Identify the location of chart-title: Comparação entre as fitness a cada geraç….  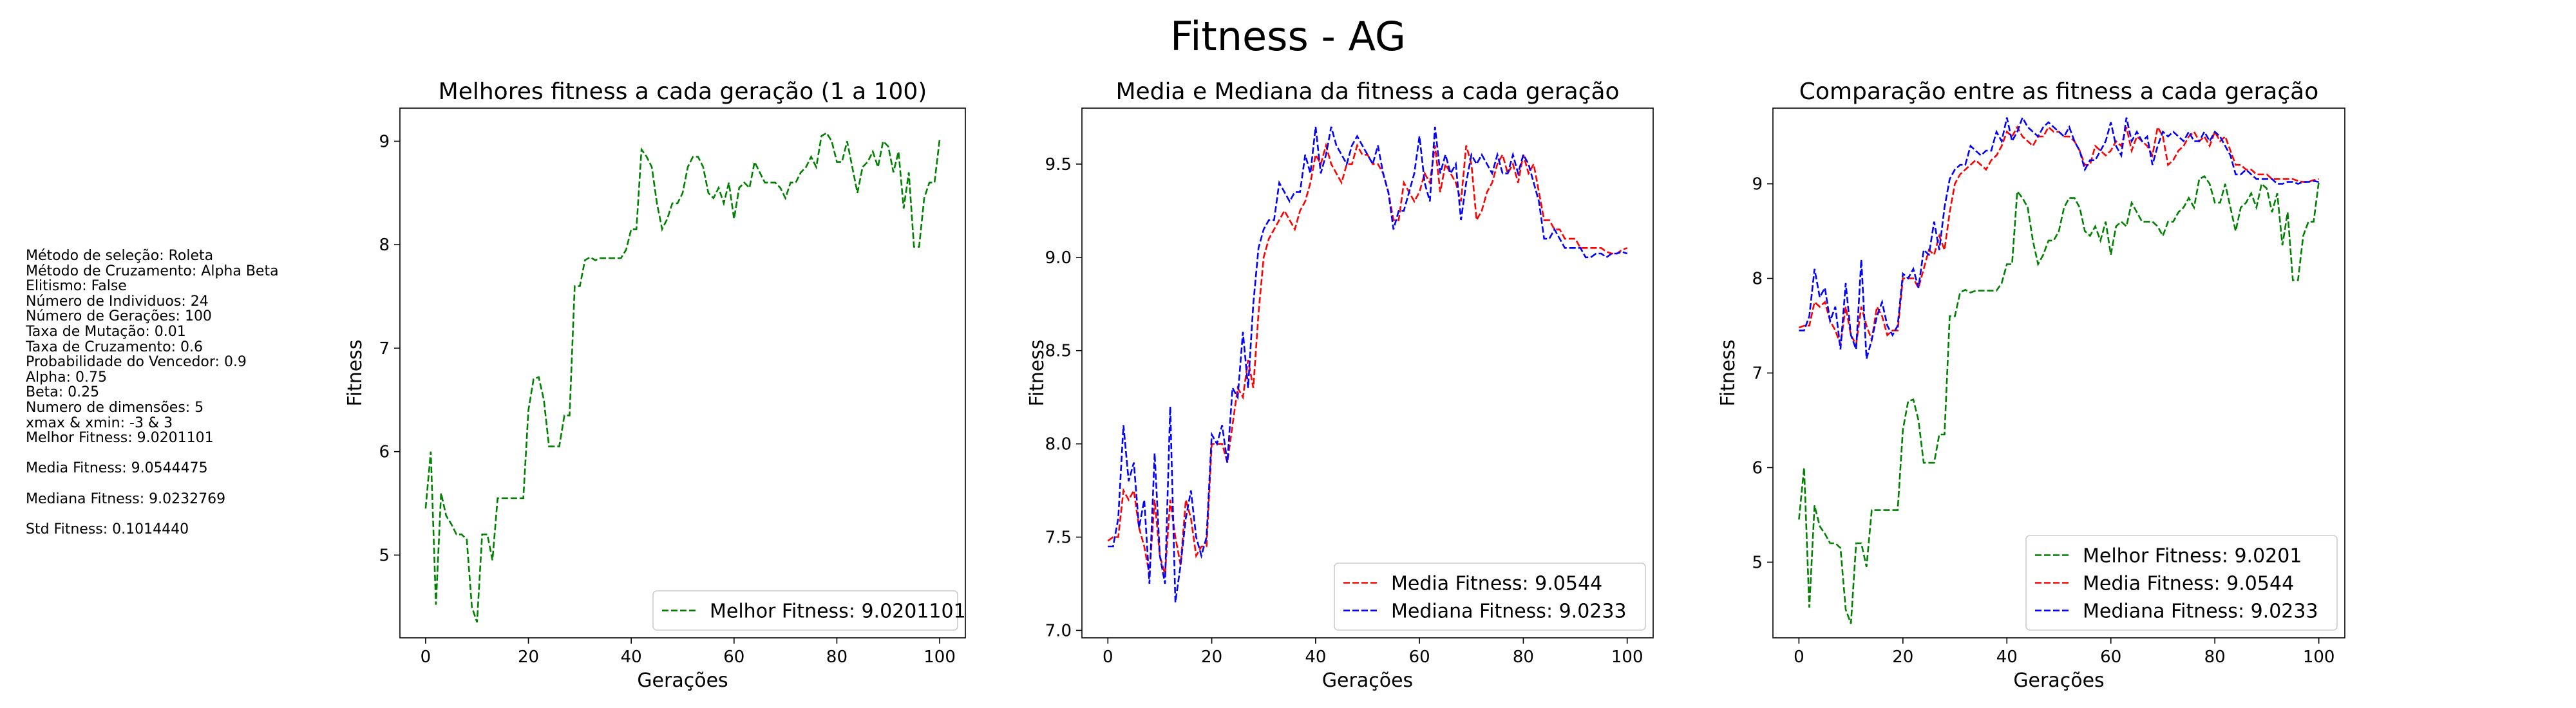
(2058, 92).